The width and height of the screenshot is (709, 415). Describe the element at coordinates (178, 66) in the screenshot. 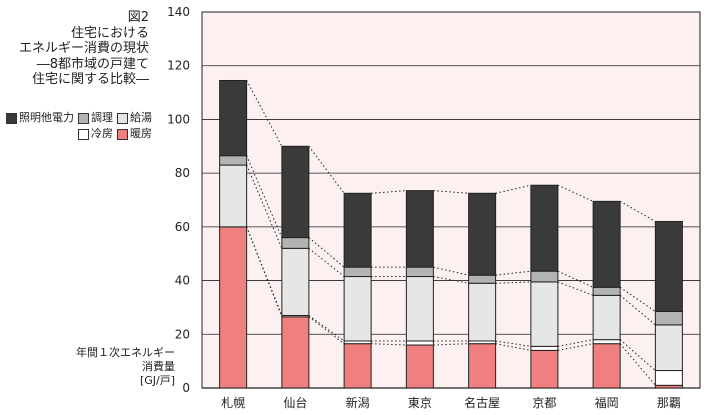

I see `y-tick-label: 120` at that location.